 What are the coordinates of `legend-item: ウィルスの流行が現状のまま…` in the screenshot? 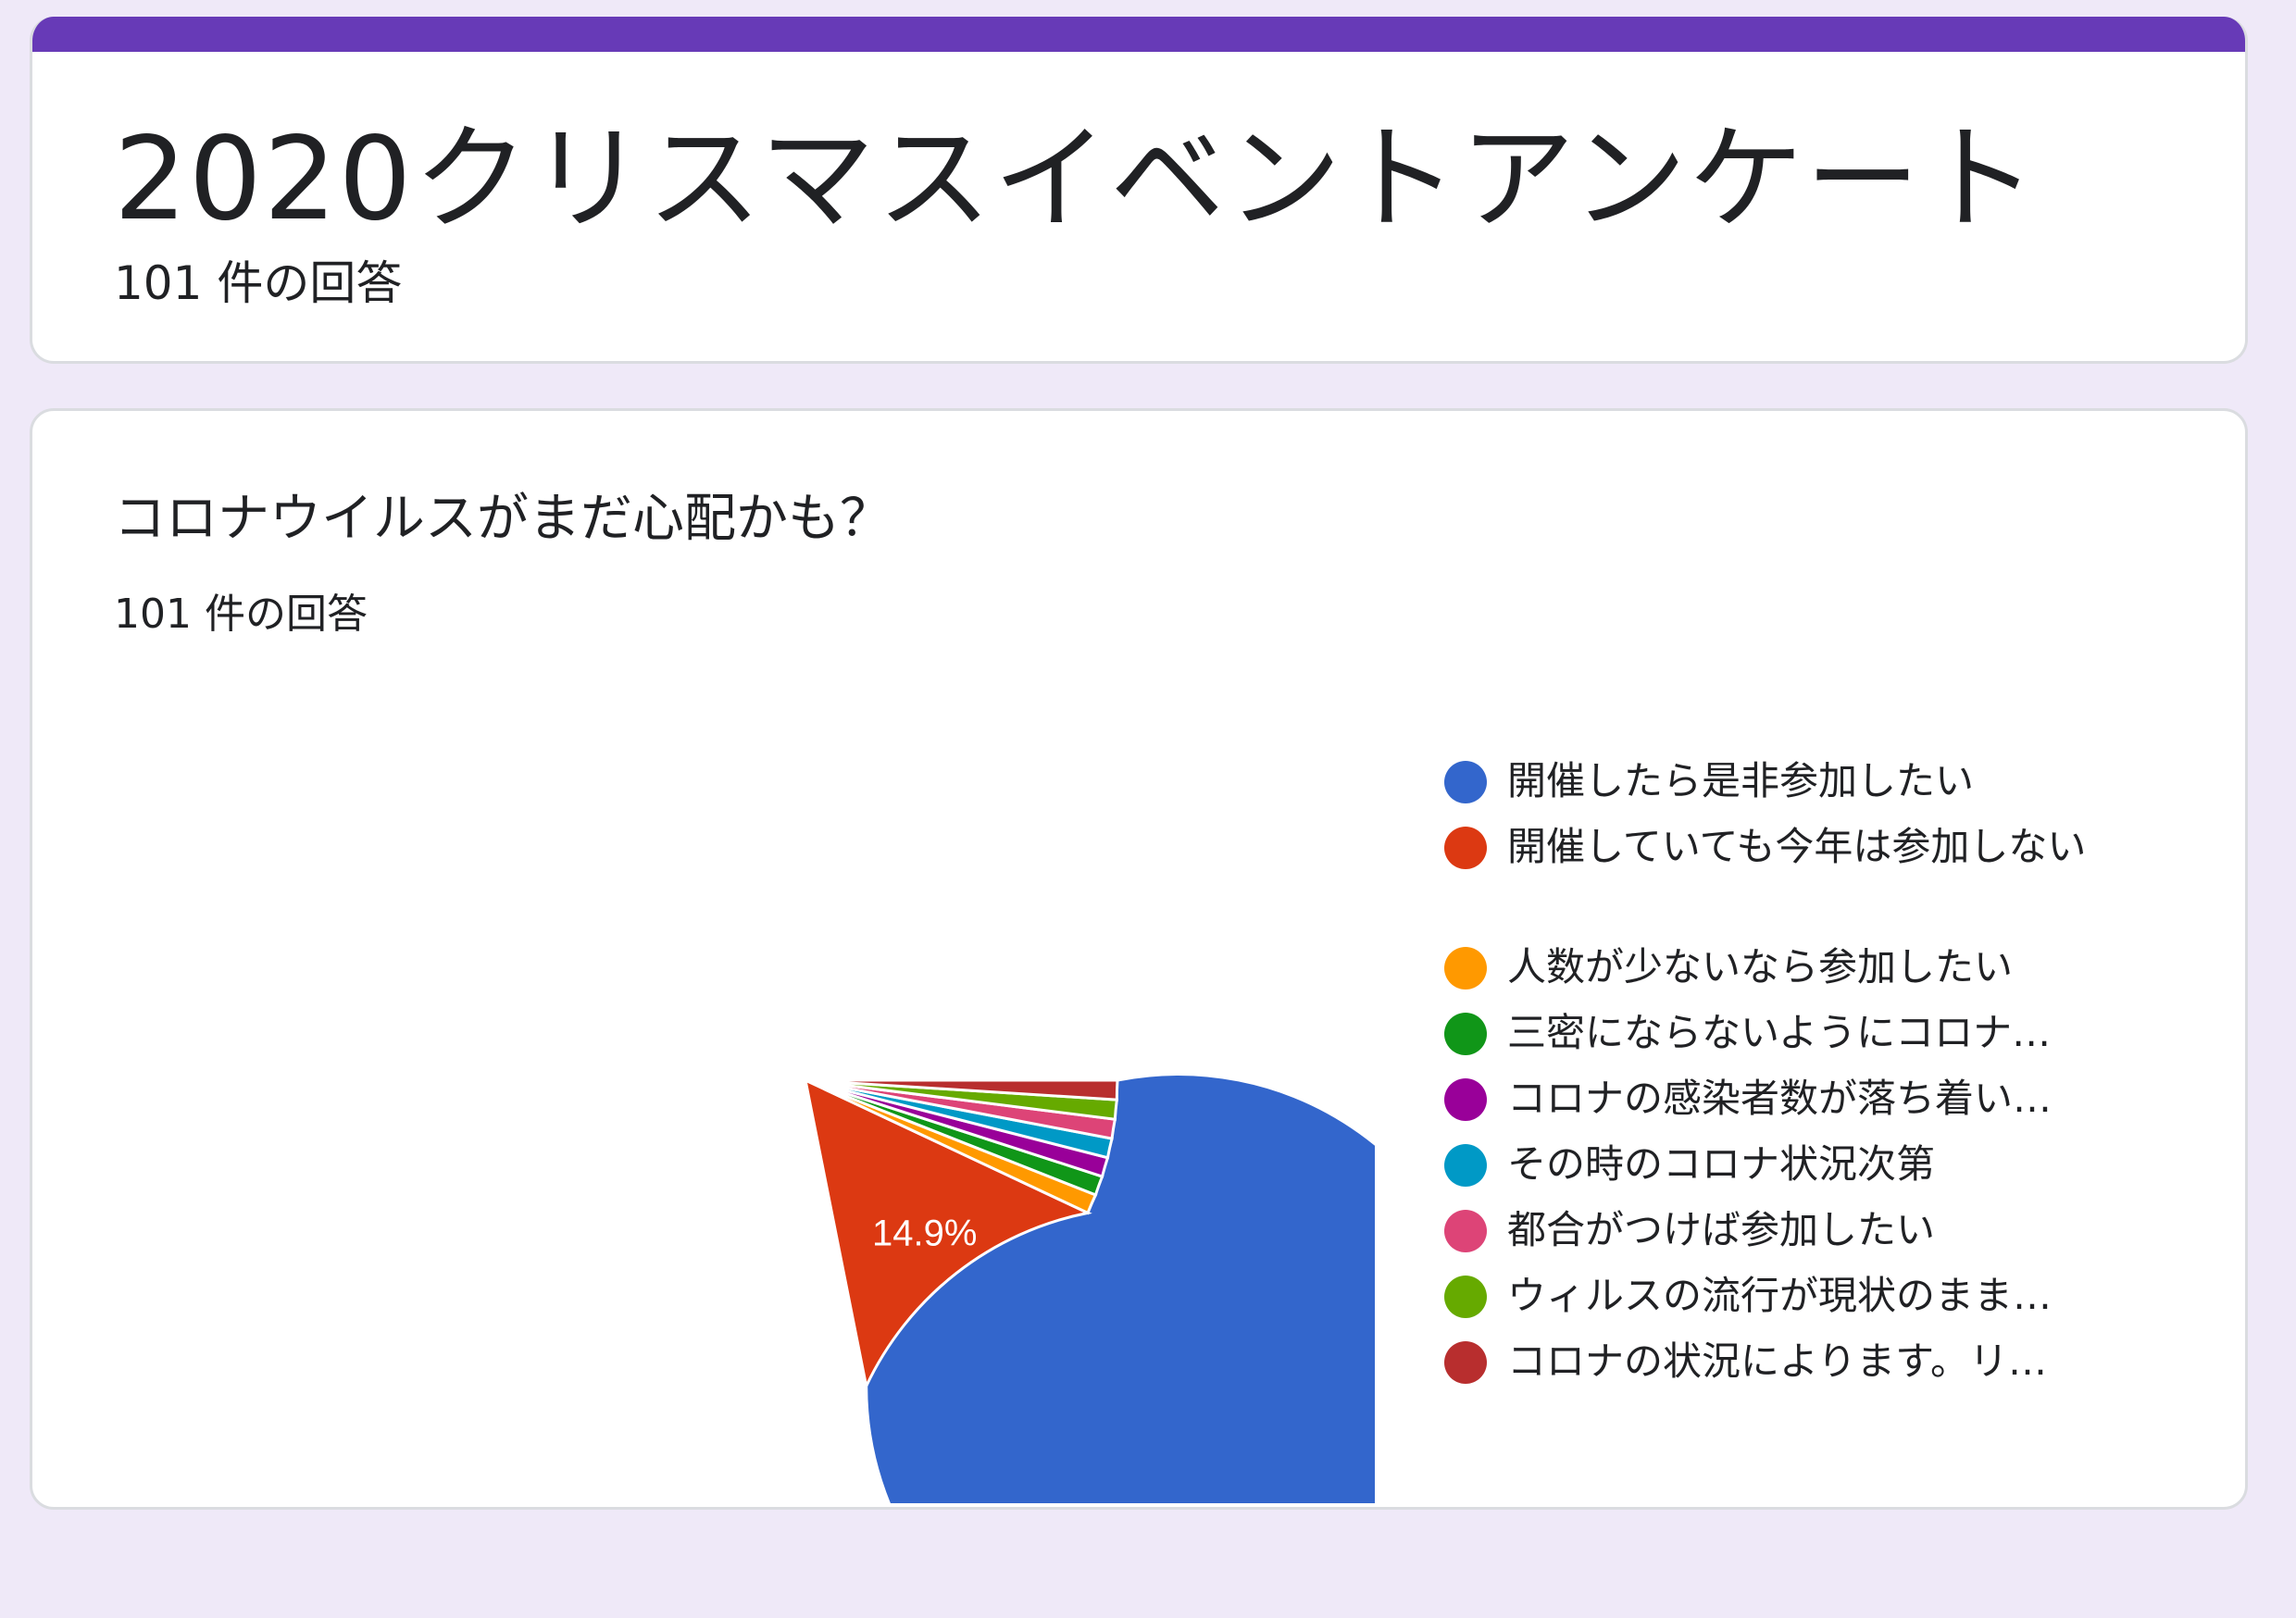 It's located at (1777, 1301).